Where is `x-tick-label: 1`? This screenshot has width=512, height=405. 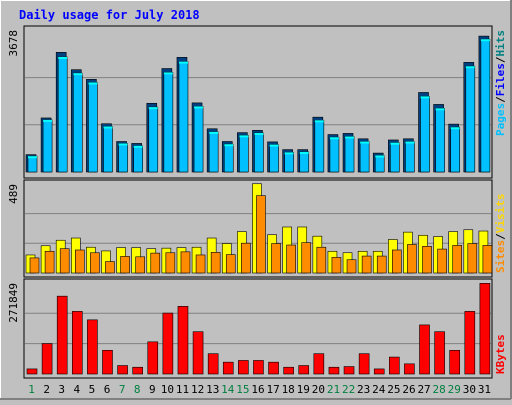
x-tick-label: 1 is located at coordinates (31, 389).